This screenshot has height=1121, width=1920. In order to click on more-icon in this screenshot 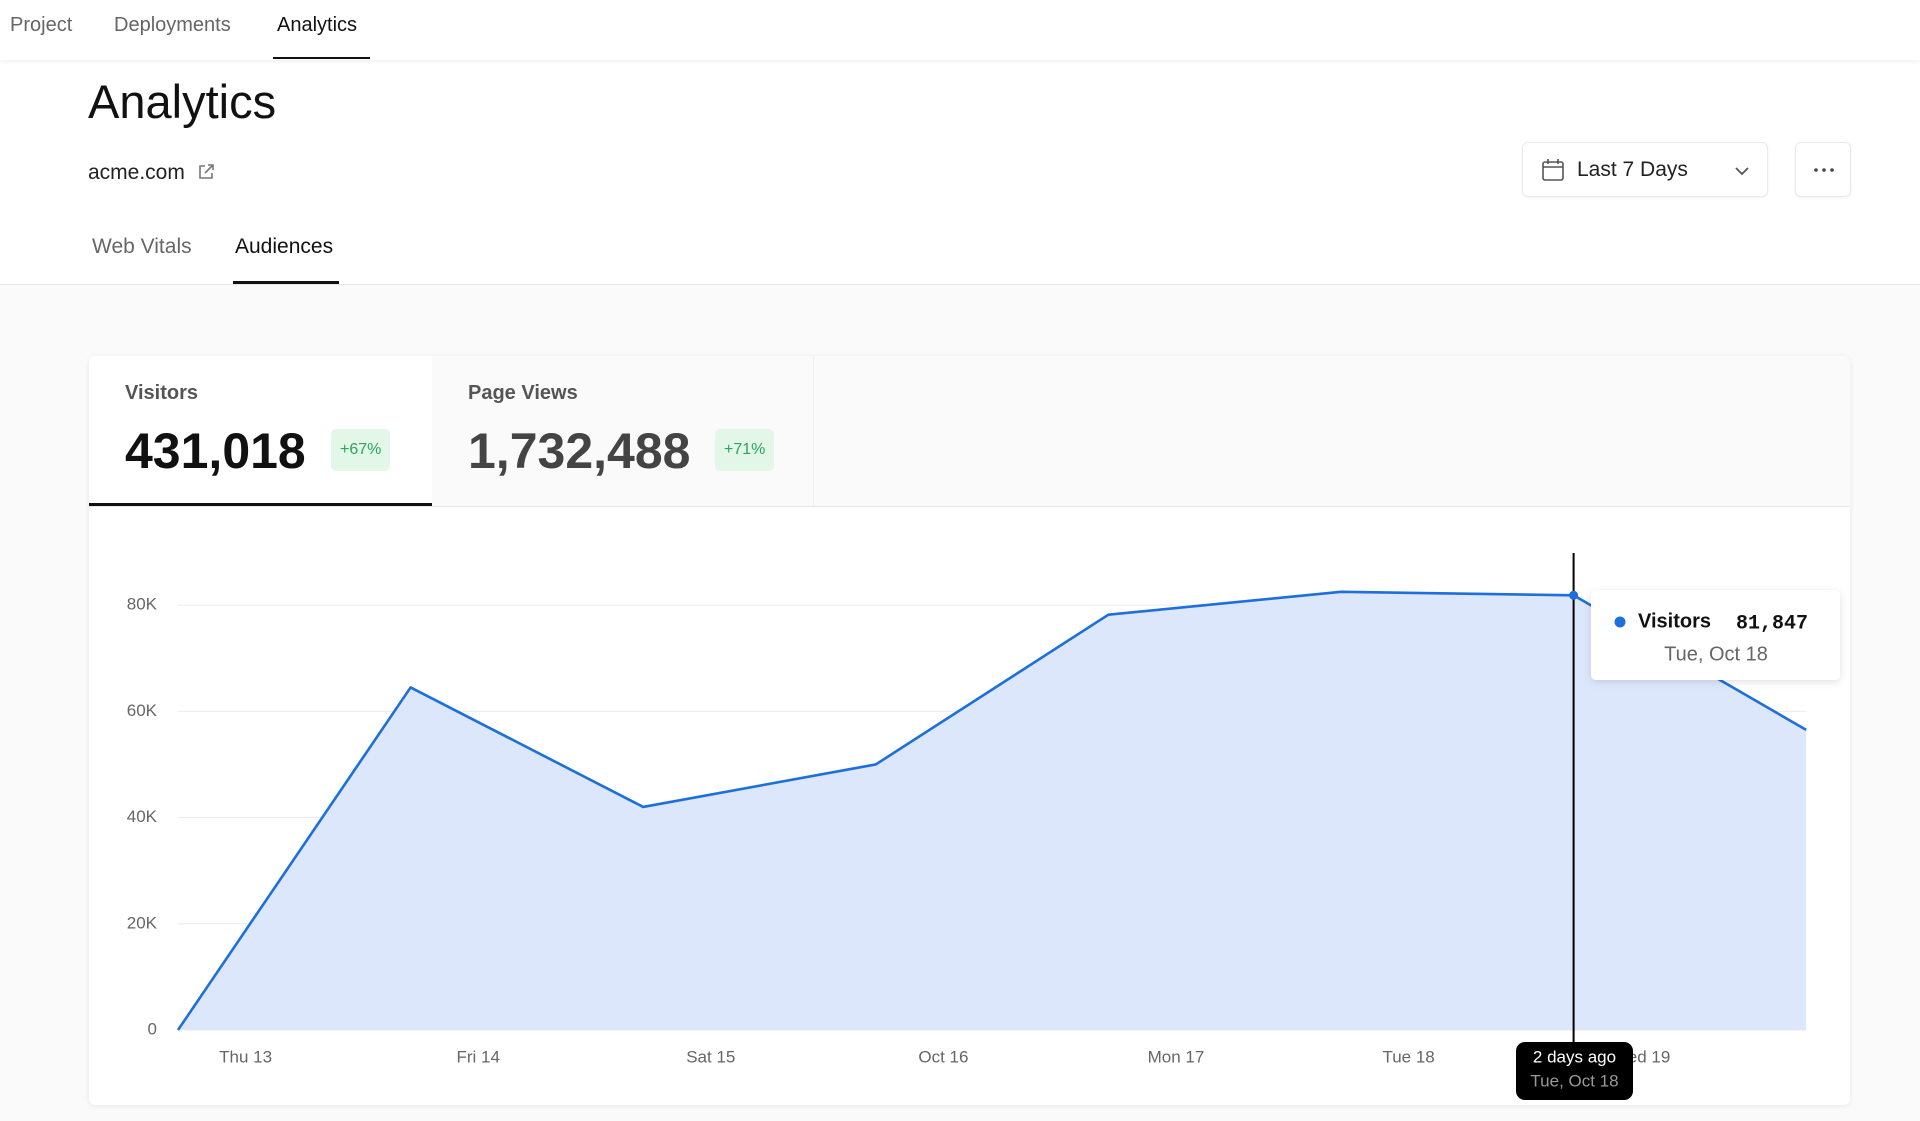, I will do `click(1824, 170)`.